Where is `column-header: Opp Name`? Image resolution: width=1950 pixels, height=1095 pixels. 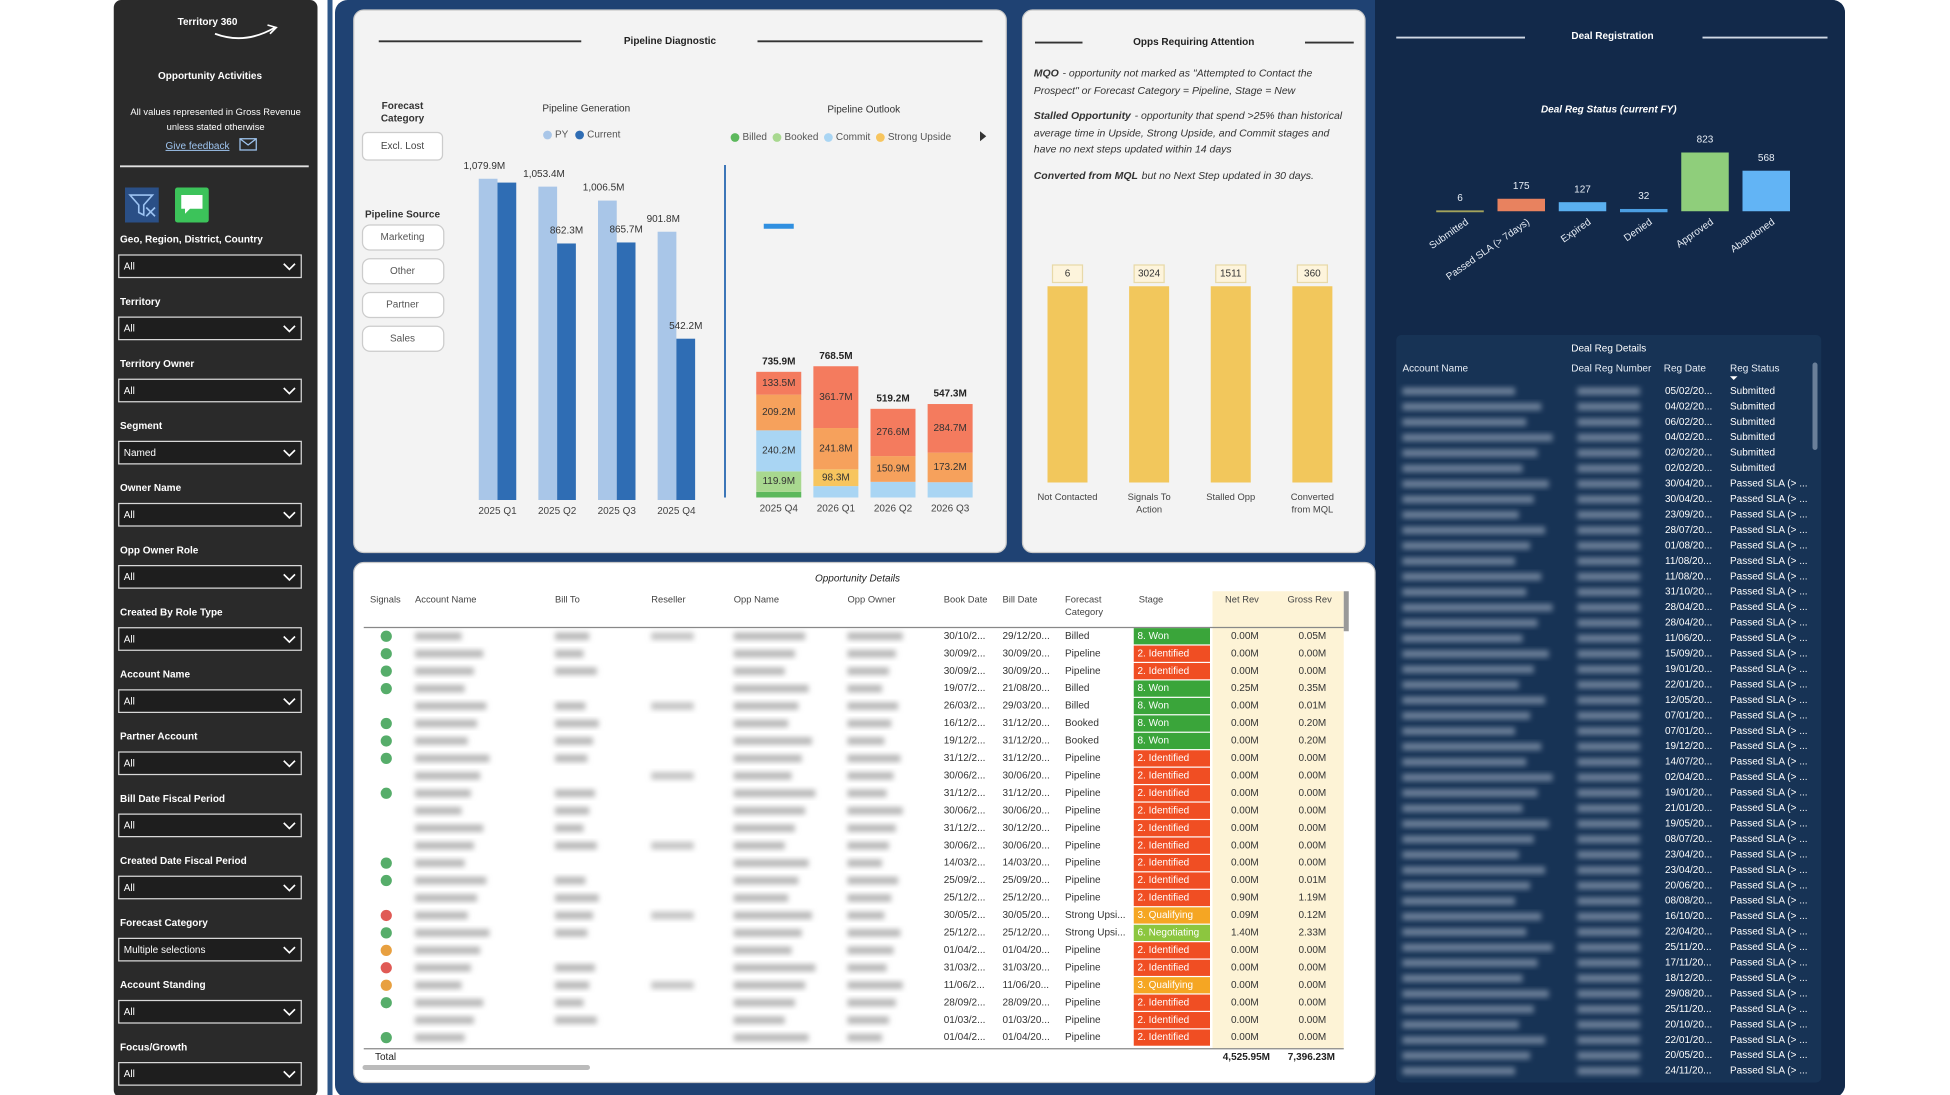 column-header: Opp Name is located at coordinates (756, 599).